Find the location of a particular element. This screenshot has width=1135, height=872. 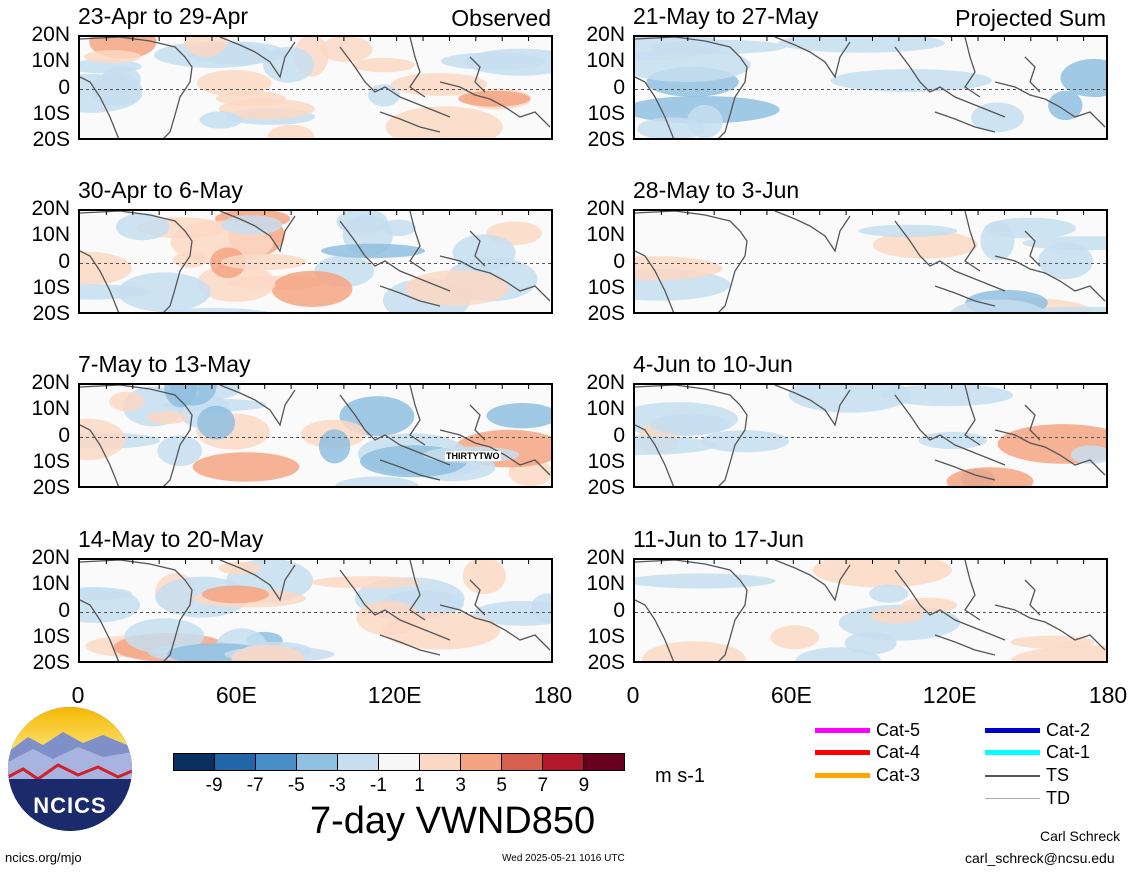

panel-title: 4-Jun to 10-Jun is located at coordinates (713, 364).